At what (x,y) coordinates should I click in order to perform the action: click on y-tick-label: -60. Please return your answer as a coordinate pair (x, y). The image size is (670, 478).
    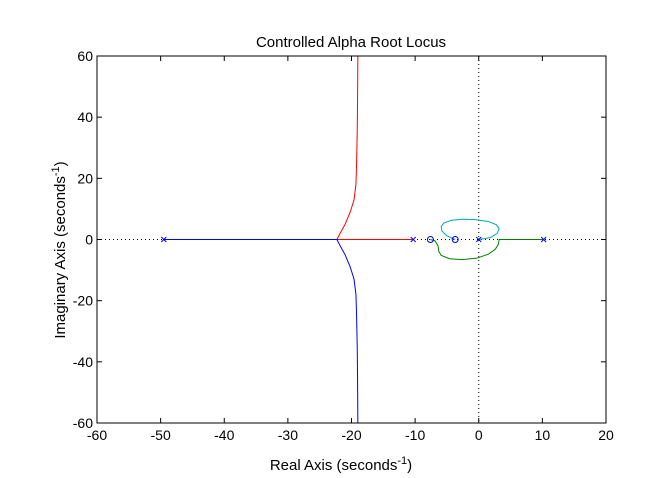
    Looking at the image, I should click on (83, 423).